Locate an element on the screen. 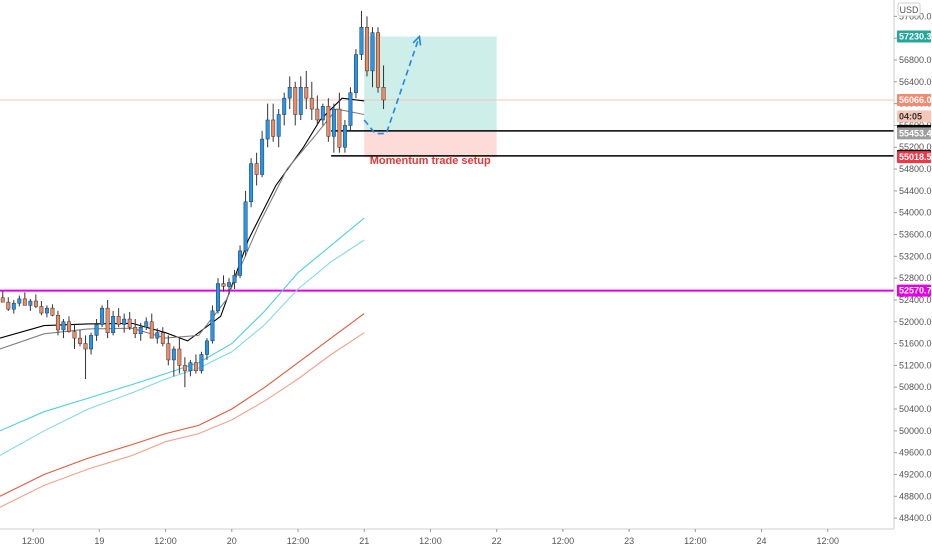  y-tick-label: 54400.0 is located at coordinates (915, 191).